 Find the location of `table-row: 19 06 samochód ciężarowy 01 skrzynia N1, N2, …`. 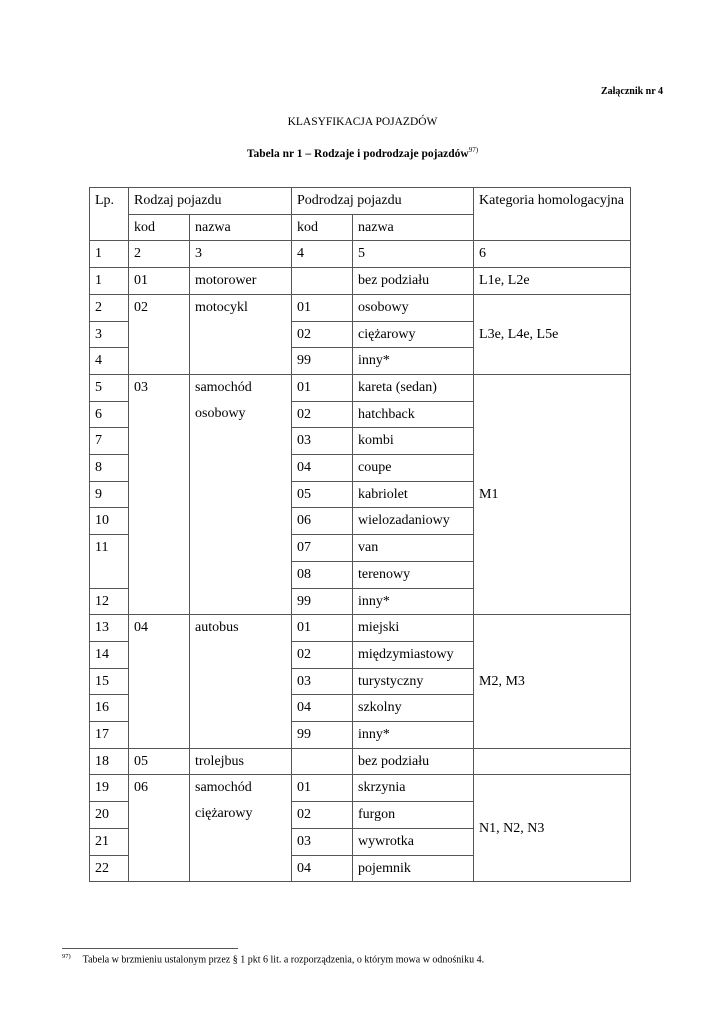

table-row: 19 06 samochód ciężarowy 01 skrzynia N1, N2, … is located at coordinates (360, 828).